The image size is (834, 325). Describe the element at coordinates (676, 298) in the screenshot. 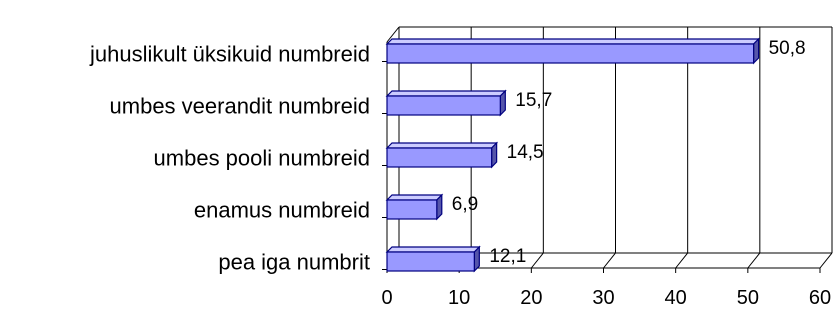

I see `x-tick-label: 40` at that location.